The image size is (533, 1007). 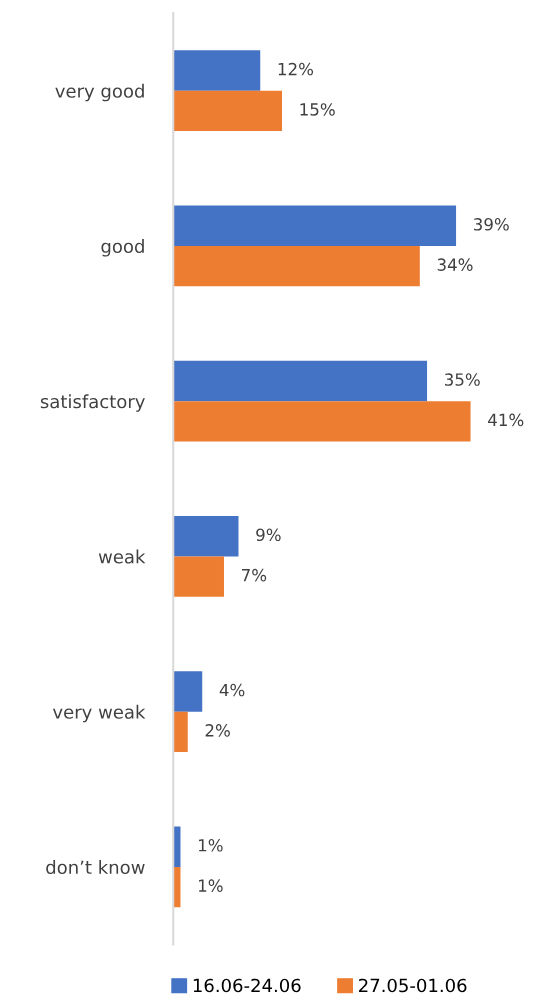 What do you see at coordinates (95, 867) in the screenshot?
I see `y-tick-label: don’t know` at bounding box center [95, 867].